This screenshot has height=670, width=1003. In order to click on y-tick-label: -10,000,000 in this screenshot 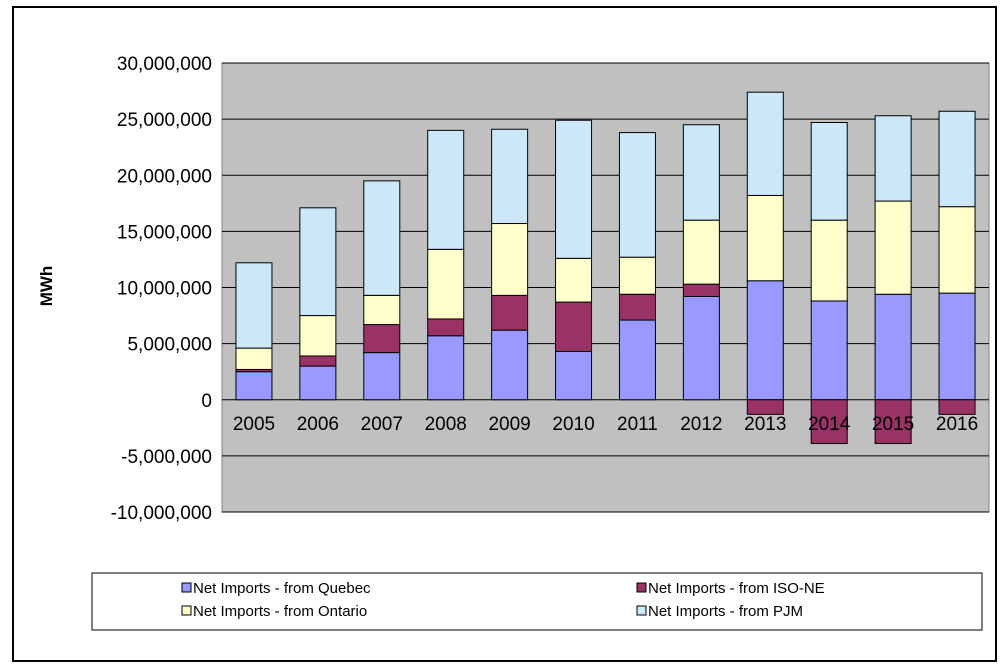, I will do `click(161, 513)`.